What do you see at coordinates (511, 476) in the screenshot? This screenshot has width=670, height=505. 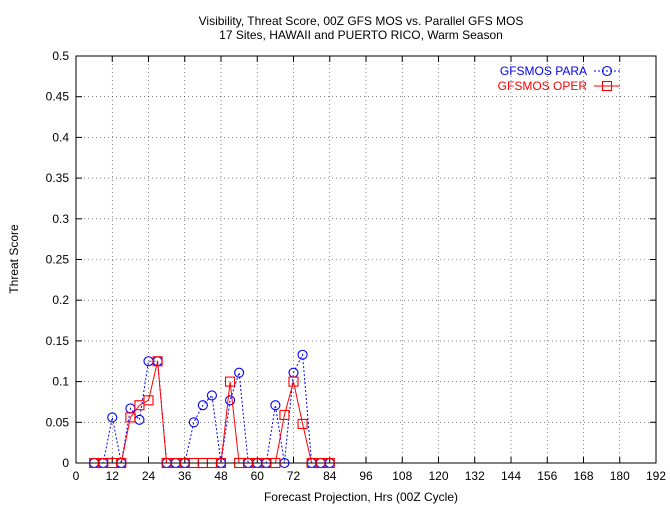 I see `x-tick-label: 144` at bounding box center [511, 476].